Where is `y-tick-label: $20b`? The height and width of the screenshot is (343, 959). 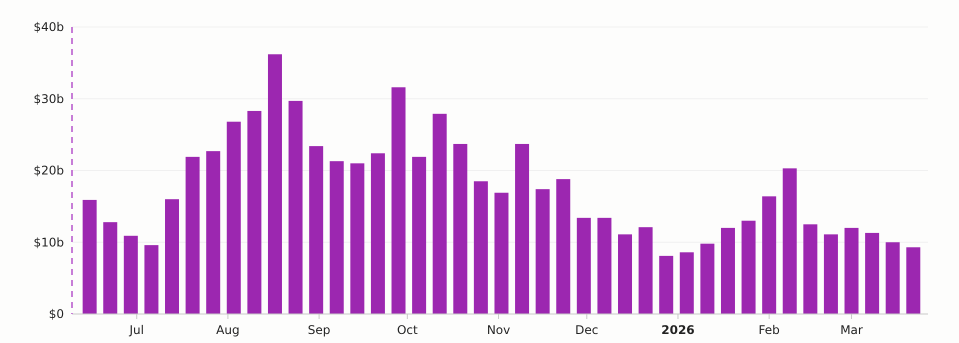 y-tick-label: $20b is located at coordinates (48, 171).